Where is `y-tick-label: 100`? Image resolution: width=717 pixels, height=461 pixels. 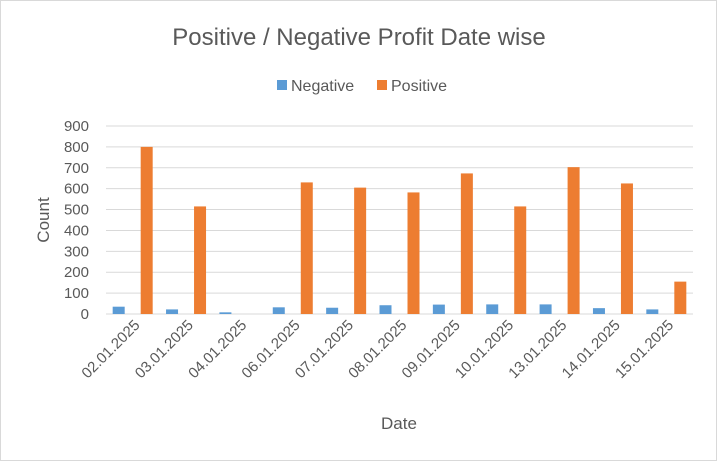 y-tick-label: 100 is located at coordinates (76, 293).